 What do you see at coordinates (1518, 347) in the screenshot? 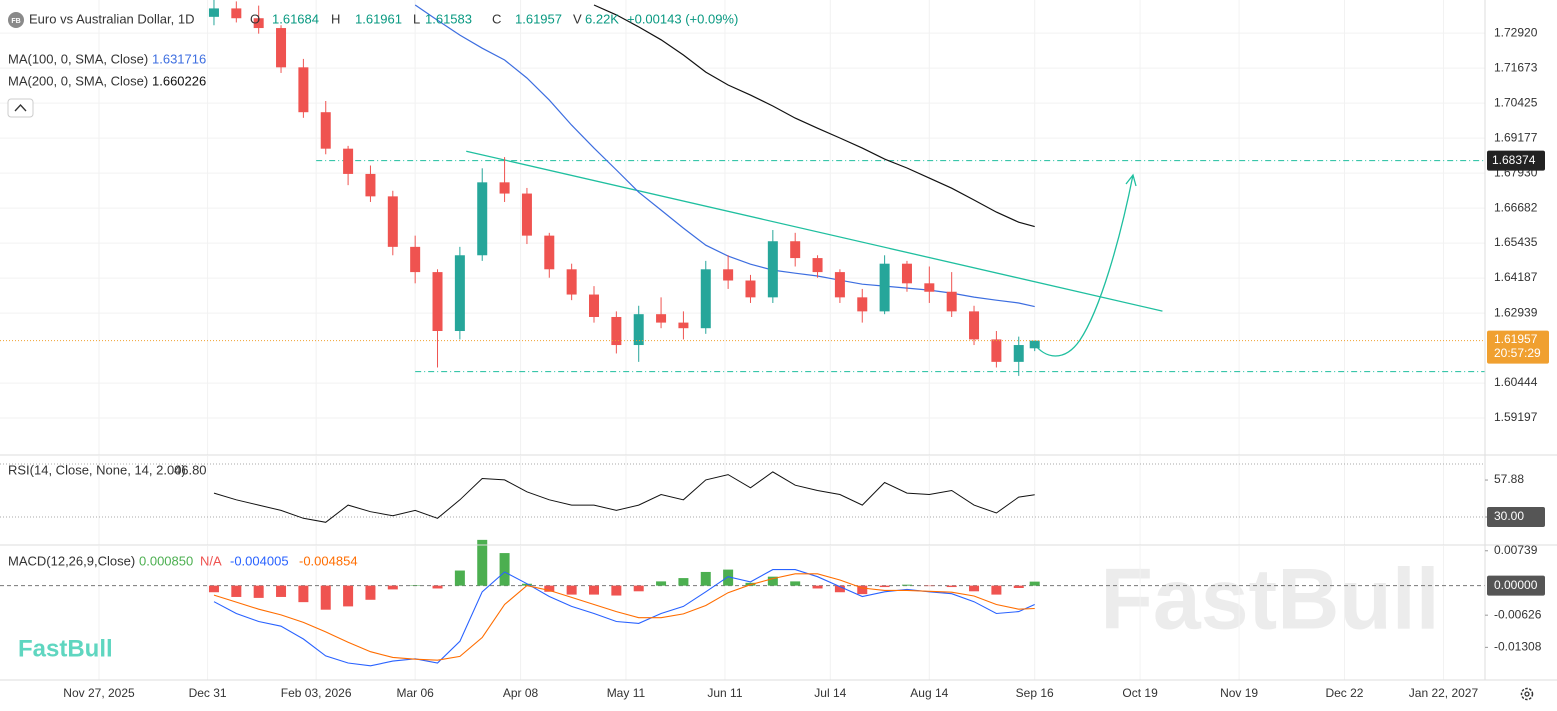
I see `last-price-box` at bounding box center [1518, 347].